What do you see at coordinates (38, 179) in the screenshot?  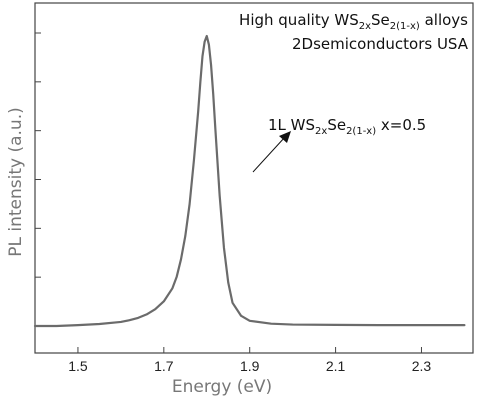 I see `y-ticks` at bounding box center [38, 179].